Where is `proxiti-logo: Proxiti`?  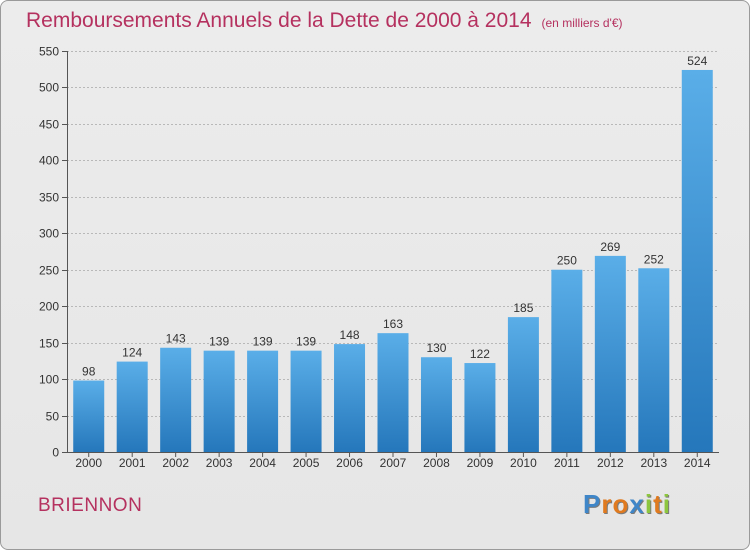 proxiti-logo: Proxiti is located at coordinates (627, 504).